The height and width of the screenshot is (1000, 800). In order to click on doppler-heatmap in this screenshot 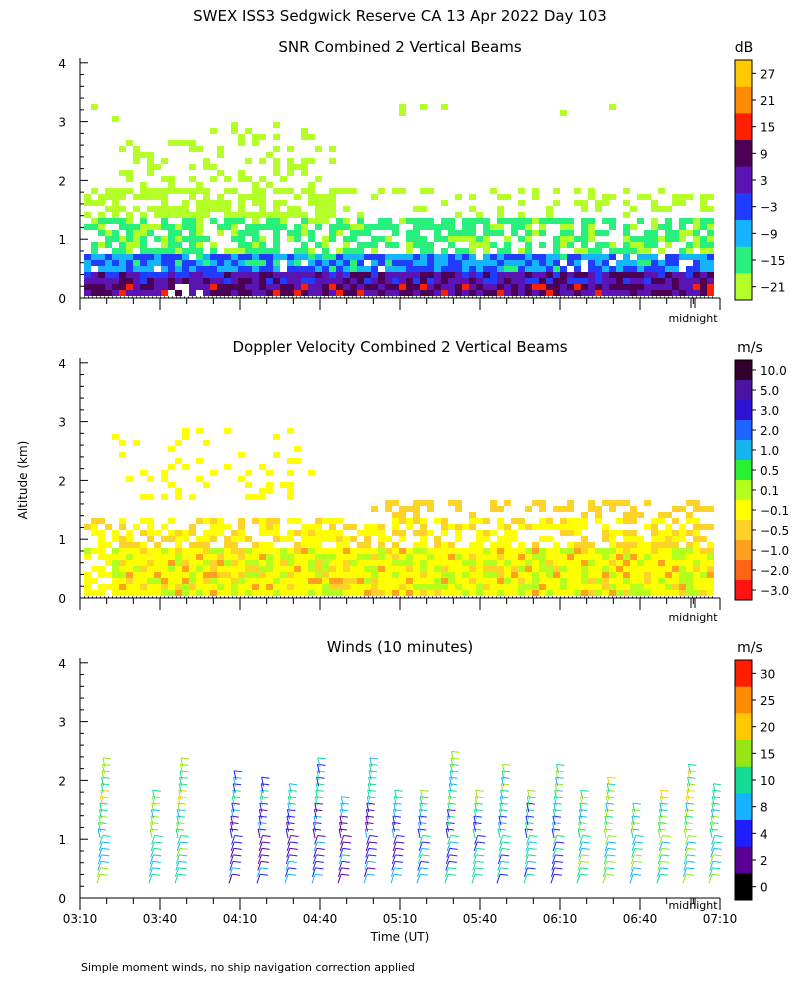, I will do `click(399, 512)`.